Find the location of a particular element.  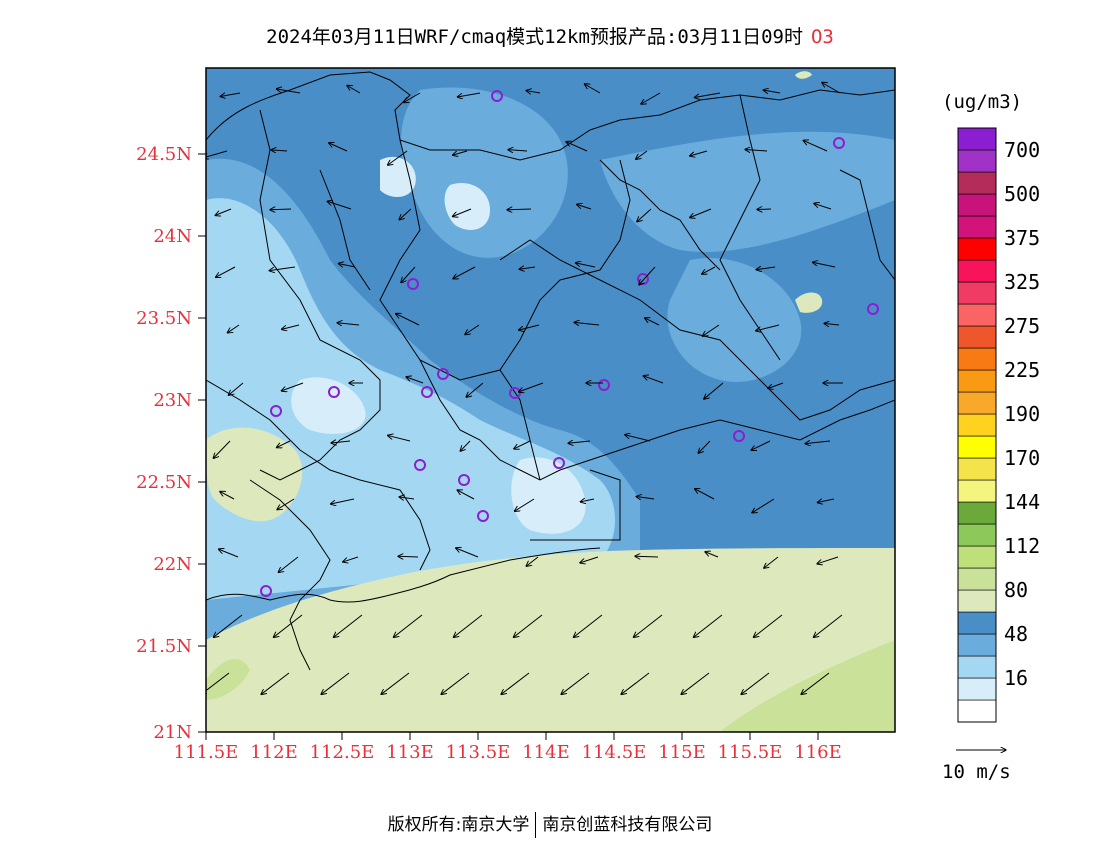

colorbar: 700 500 375 325 275 225 190 170 144 112 80 48 16 is located at coordinates (998, 425).